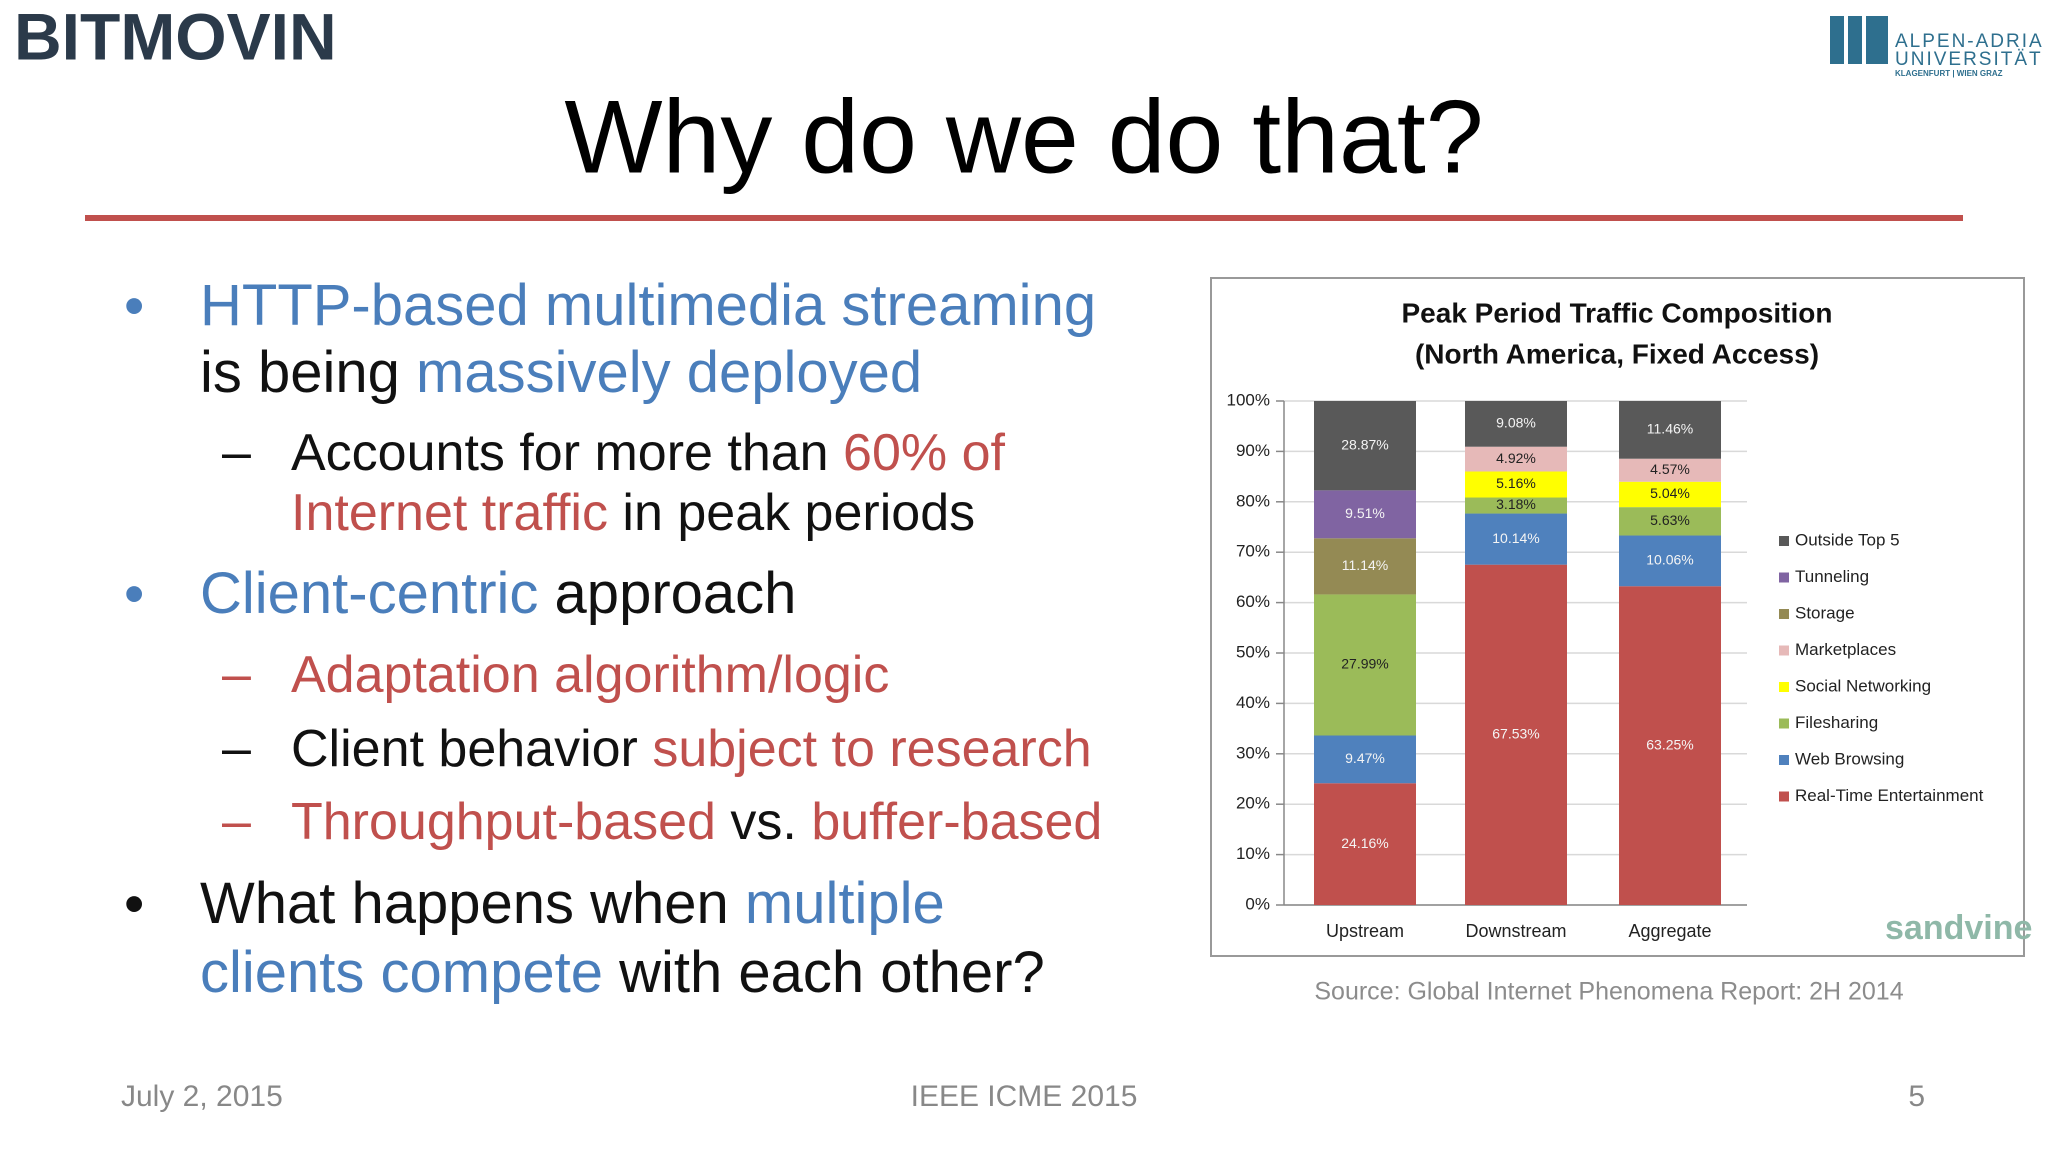 Image resolution: width=2048 pixels, height=1152 pixels. Describe the element at coordinates (449, 513) in the screenshot. I see `bullet-span: Internet traffic` at that location.